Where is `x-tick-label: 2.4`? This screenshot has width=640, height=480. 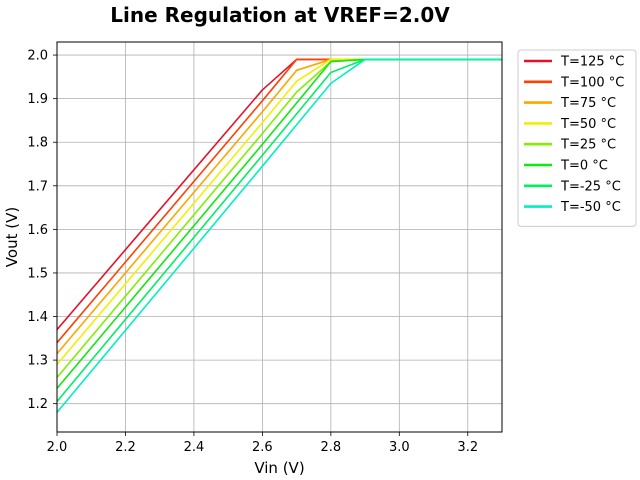 x-tick-label: 2.4 is located at coordinates (194, 447).